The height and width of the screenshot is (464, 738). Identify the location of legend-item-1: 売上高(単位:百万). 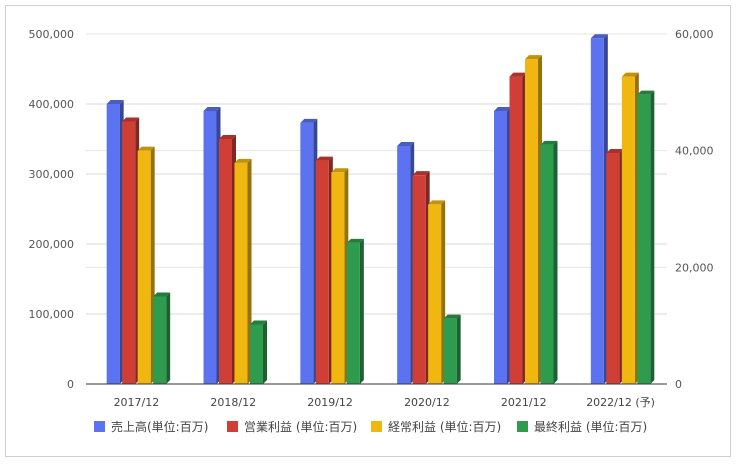
(151, 426).